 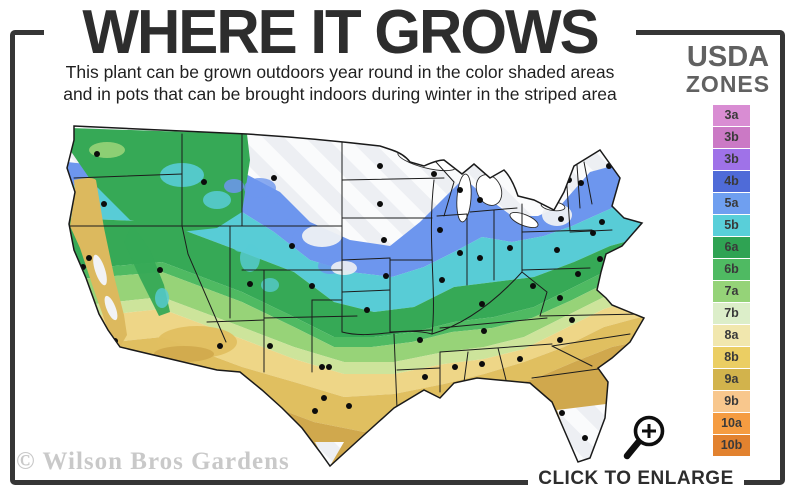 What do you see at coordinates (731, 313) in the screenshot?
I see `legend-zone-7b: 7b` at bounding box center [731, 313].